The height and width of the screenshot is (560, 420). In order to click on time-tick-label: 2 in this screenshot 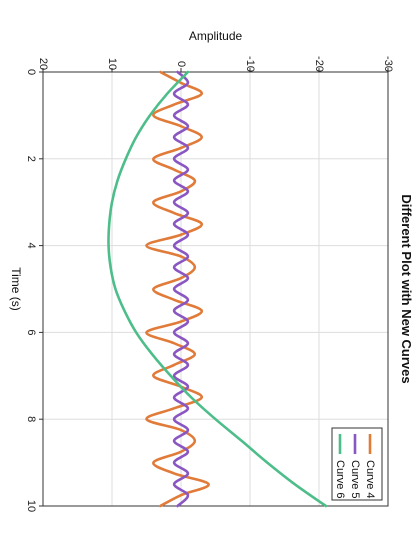, I will do `click(31, 159)`.